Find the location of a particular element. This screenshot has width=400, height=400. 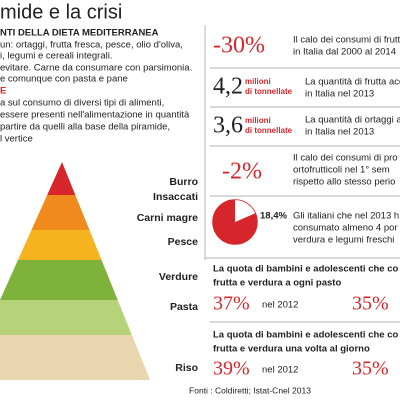

pyramid-level: Burro is located at coordinates (183, 182).